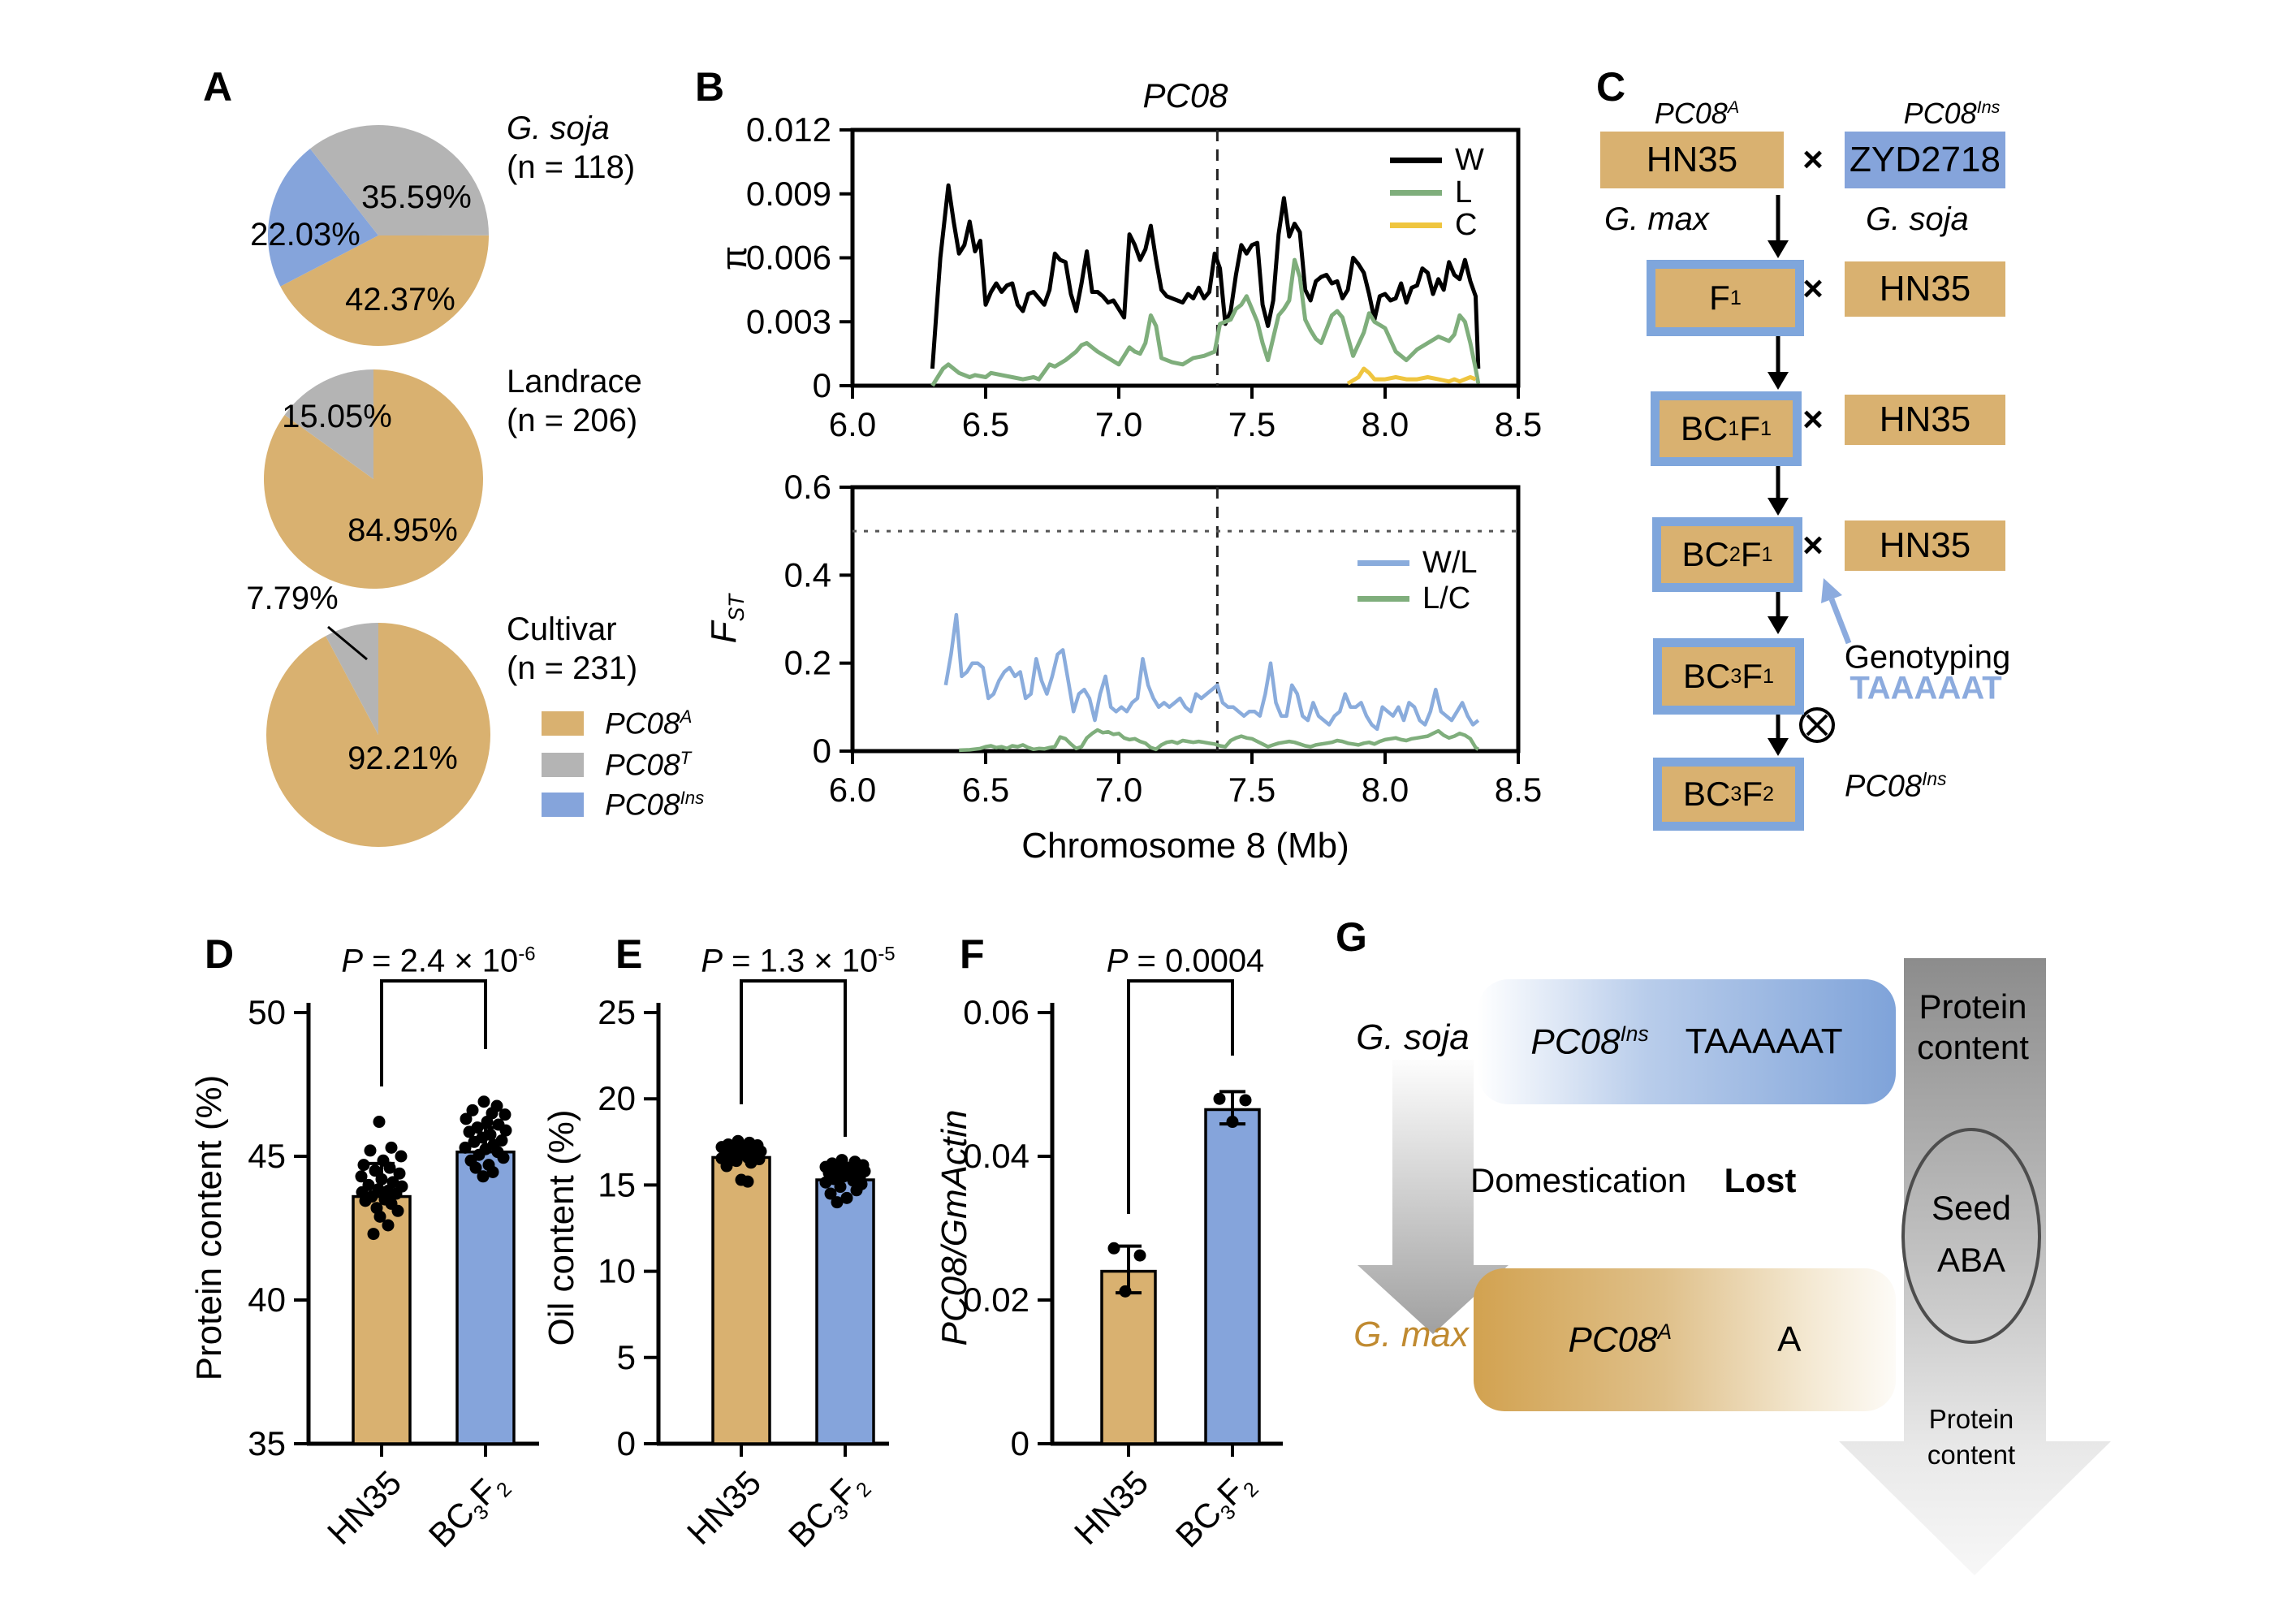  What do you see at coordinates (996, 1156) in the screenshot?
I see `svg-text: 0.04` at bounding box center [996, 1156].